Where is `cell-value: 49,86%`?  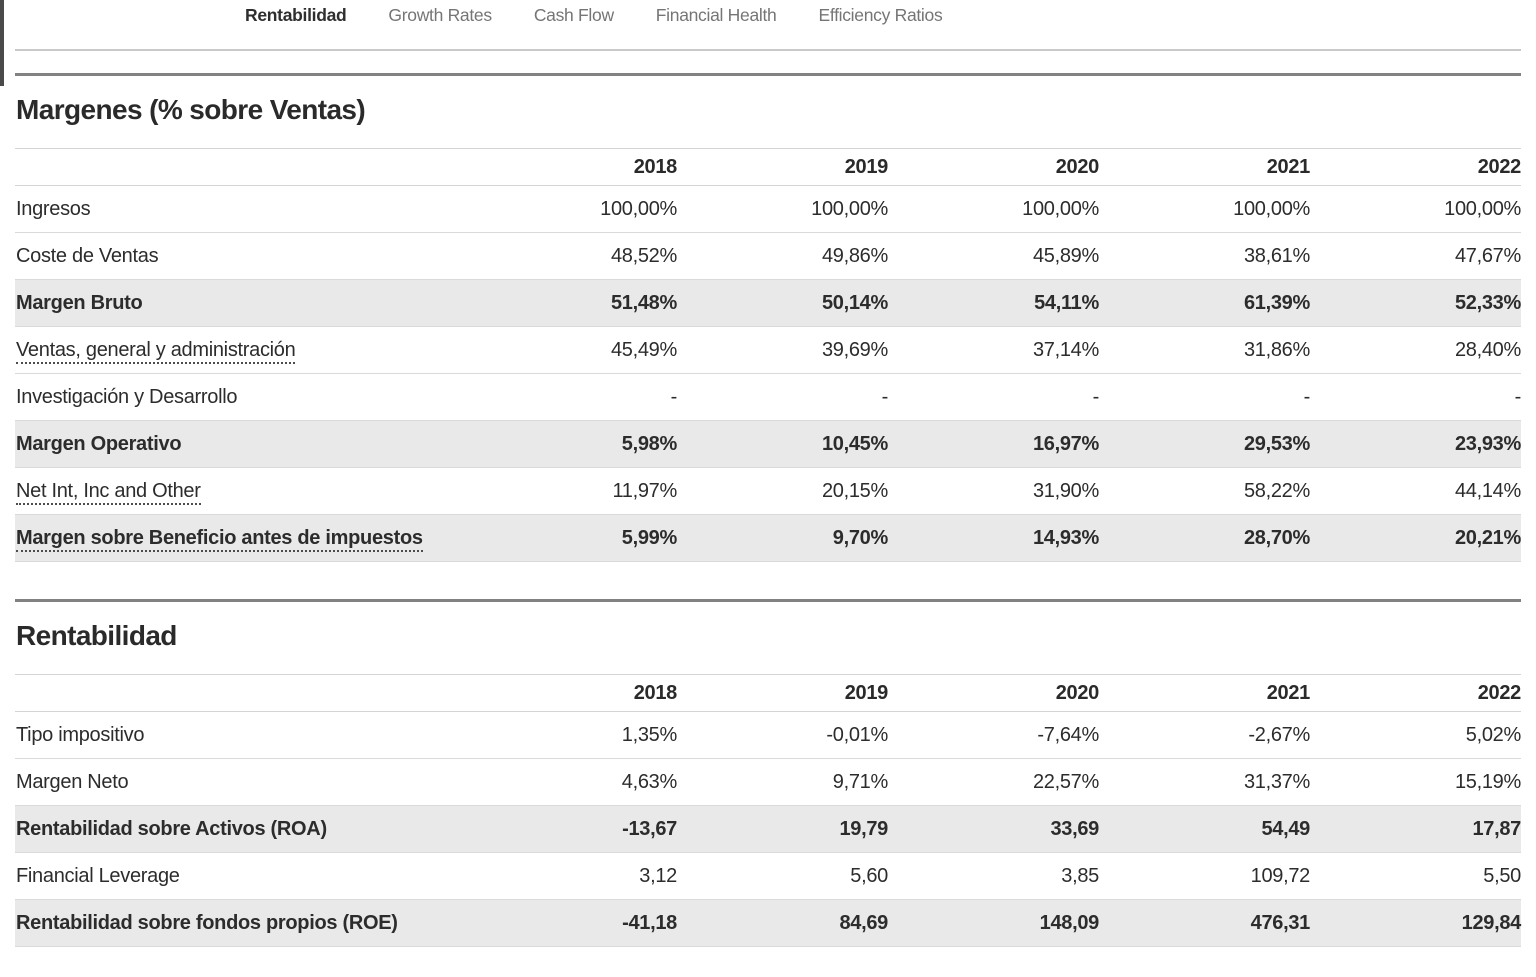
cell-value: 49,86% is located at coordinates (782, 256).